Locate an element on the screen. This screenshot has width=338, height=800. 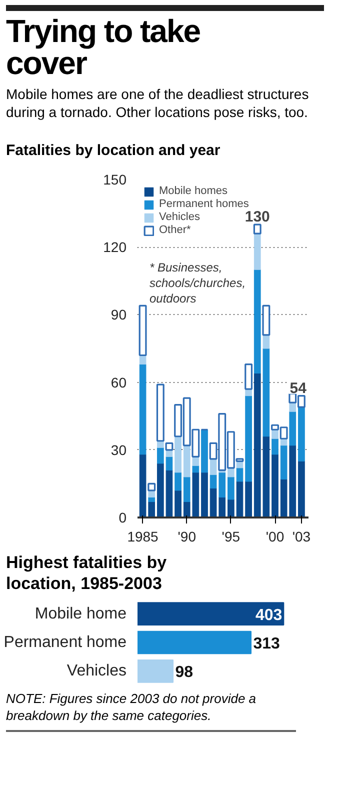
x-tick-label: '00 is located at coordinates (275, 536).